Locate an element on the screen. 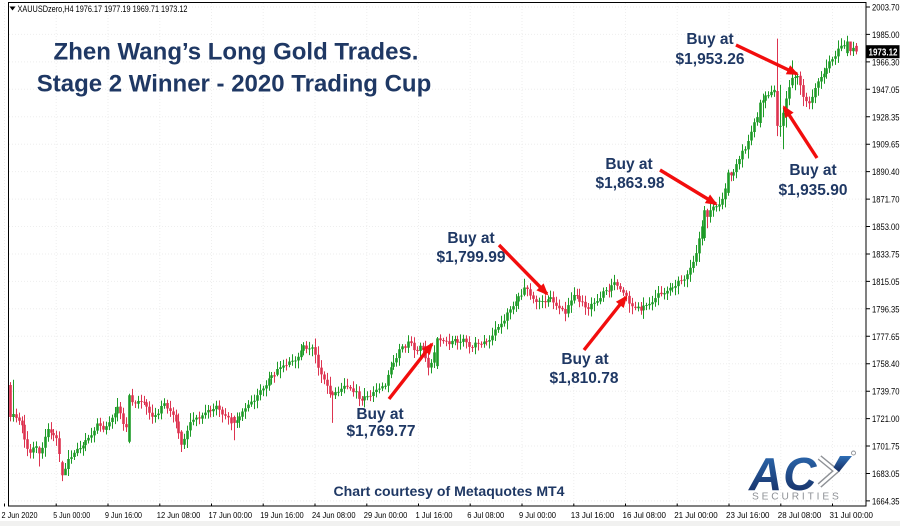 The height and width of the screenshot is (531, 900). svg-text: 1833.75 is located at coordinates (886, 255).